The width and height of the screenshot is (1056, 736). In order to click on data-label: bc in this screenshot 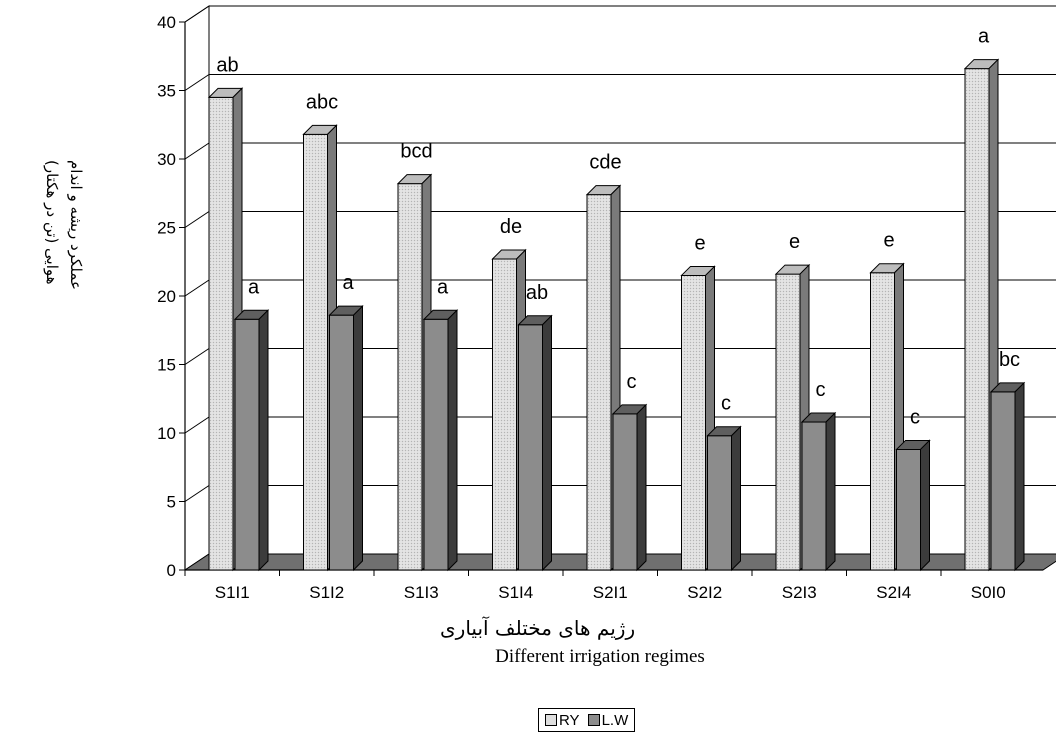, I will do `click(1009, 360)`.